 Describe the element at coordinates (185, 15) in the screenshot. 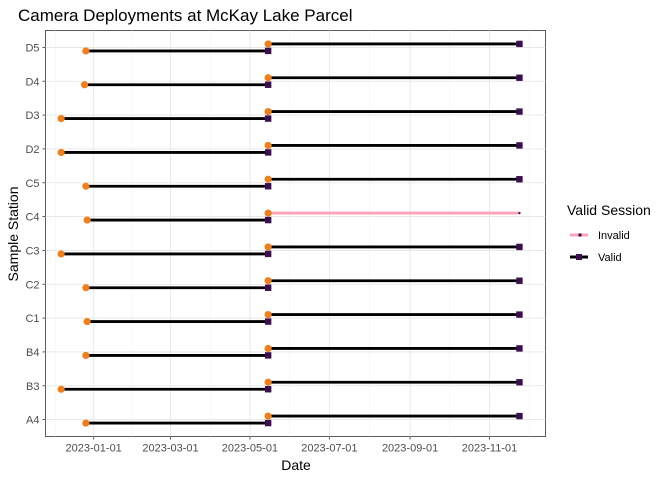

I see `chart-title: Camera Deployments at McKay Lake Parcel` at that location.